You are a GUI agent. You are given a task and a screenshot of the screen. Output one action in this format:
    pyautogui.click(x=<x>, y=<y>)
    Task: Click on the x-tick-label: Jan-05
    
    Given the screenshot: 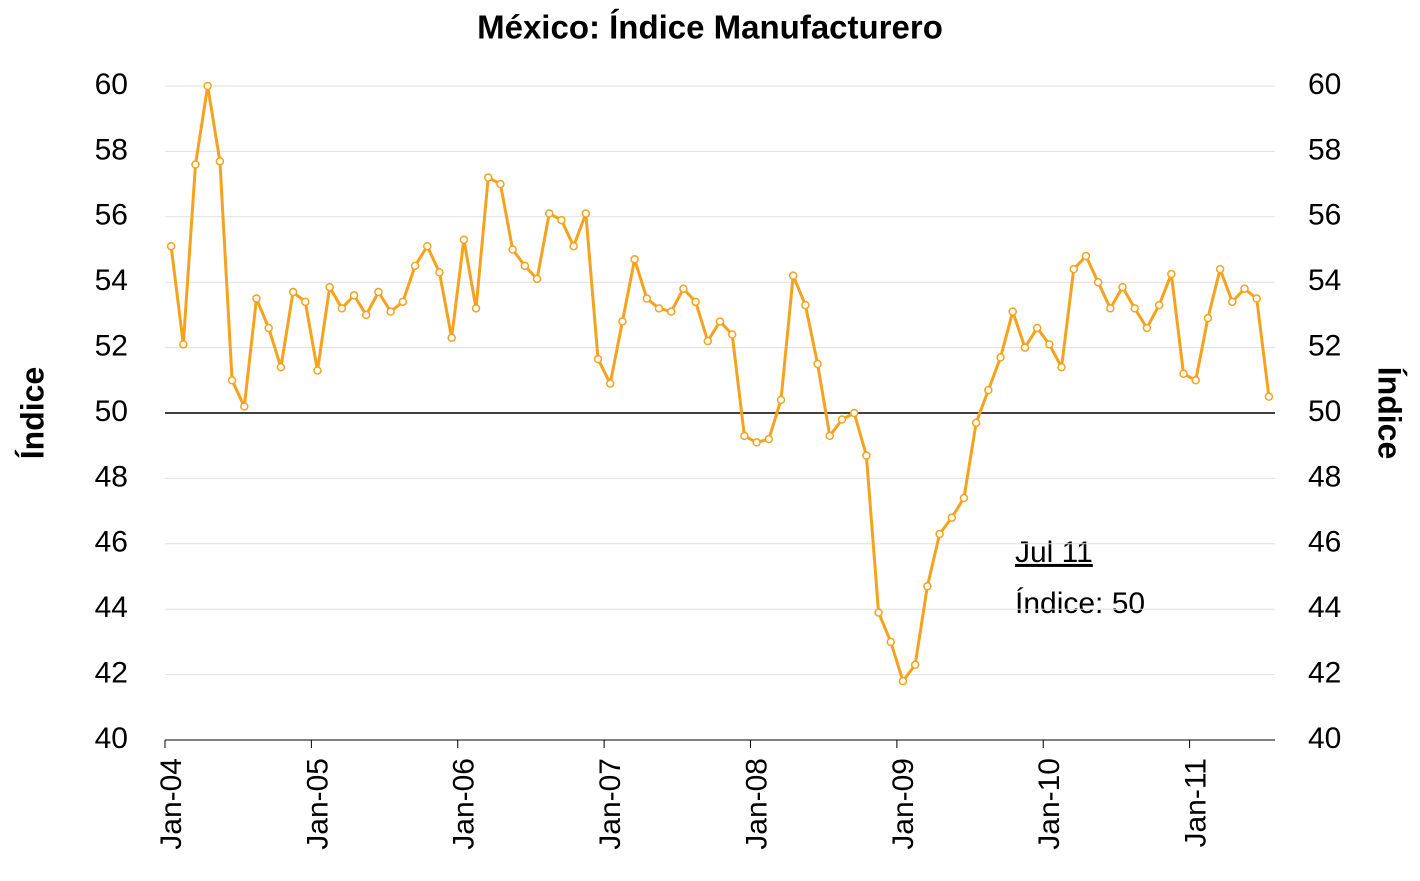 What is the action you would take?
    pyautogui.click(x=317, y=804)
    